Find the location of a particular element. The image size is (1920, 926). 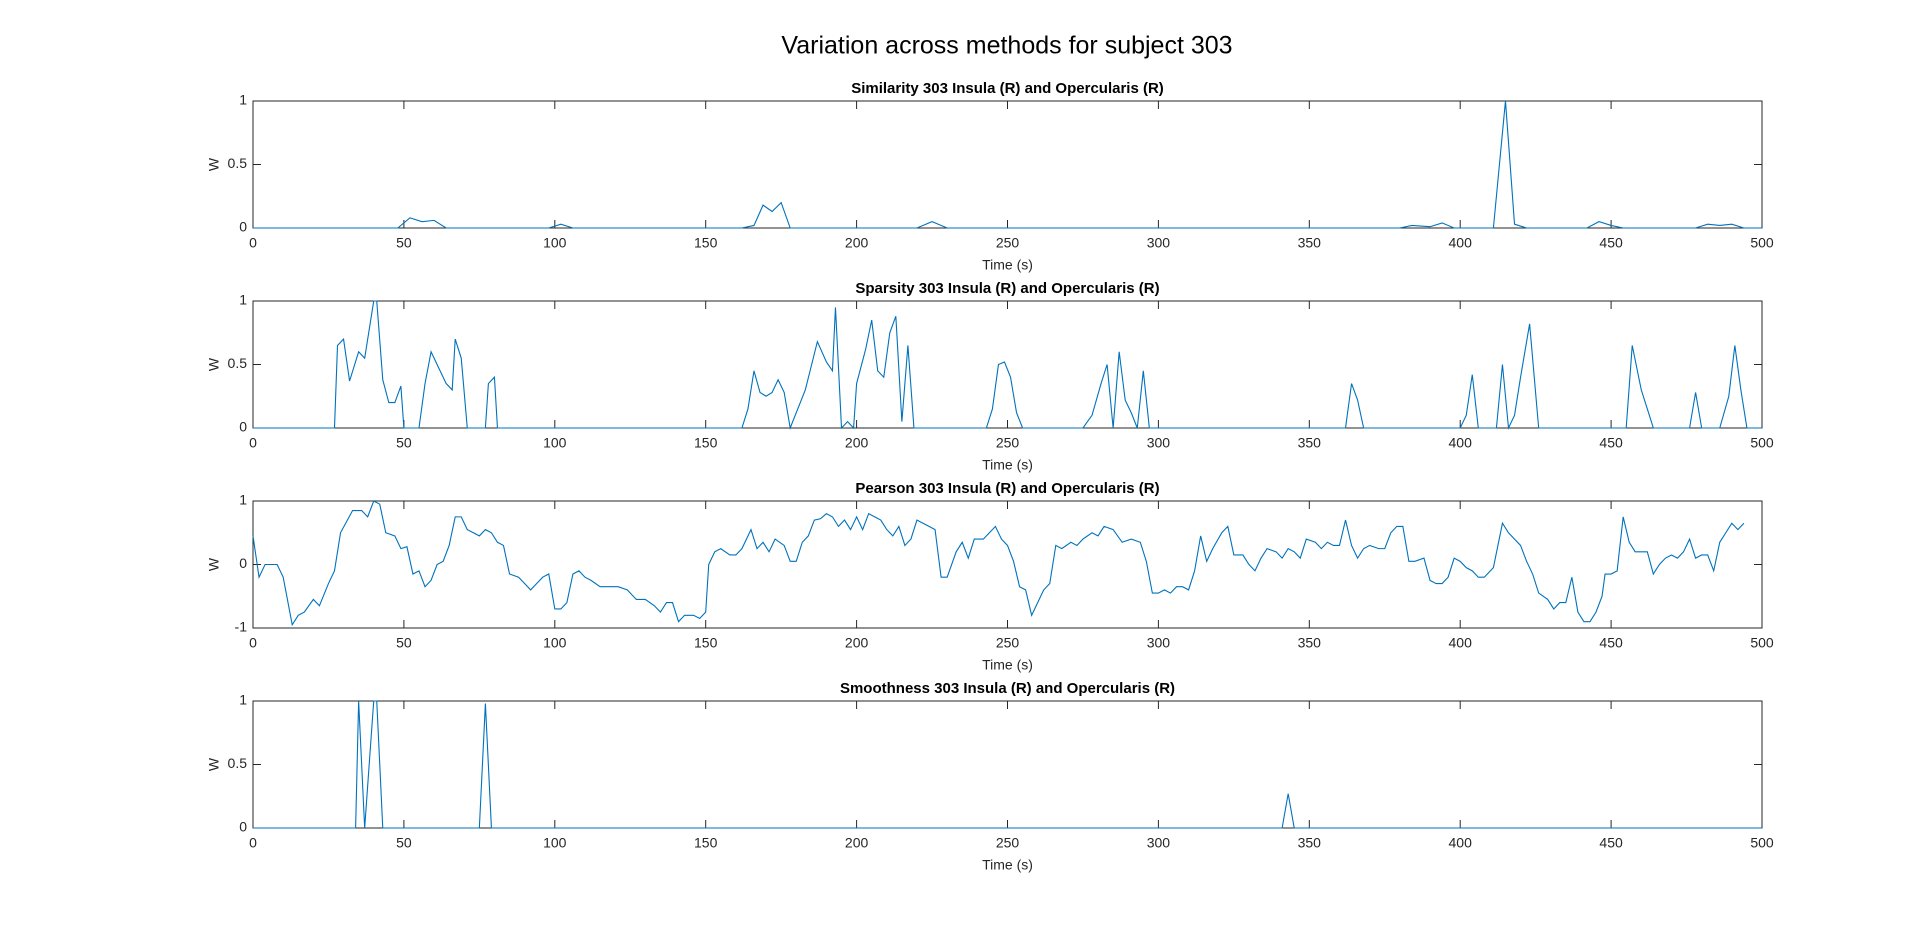

figure-title: Variation across methods for subject 303 is located at coordinates (1006, 46).